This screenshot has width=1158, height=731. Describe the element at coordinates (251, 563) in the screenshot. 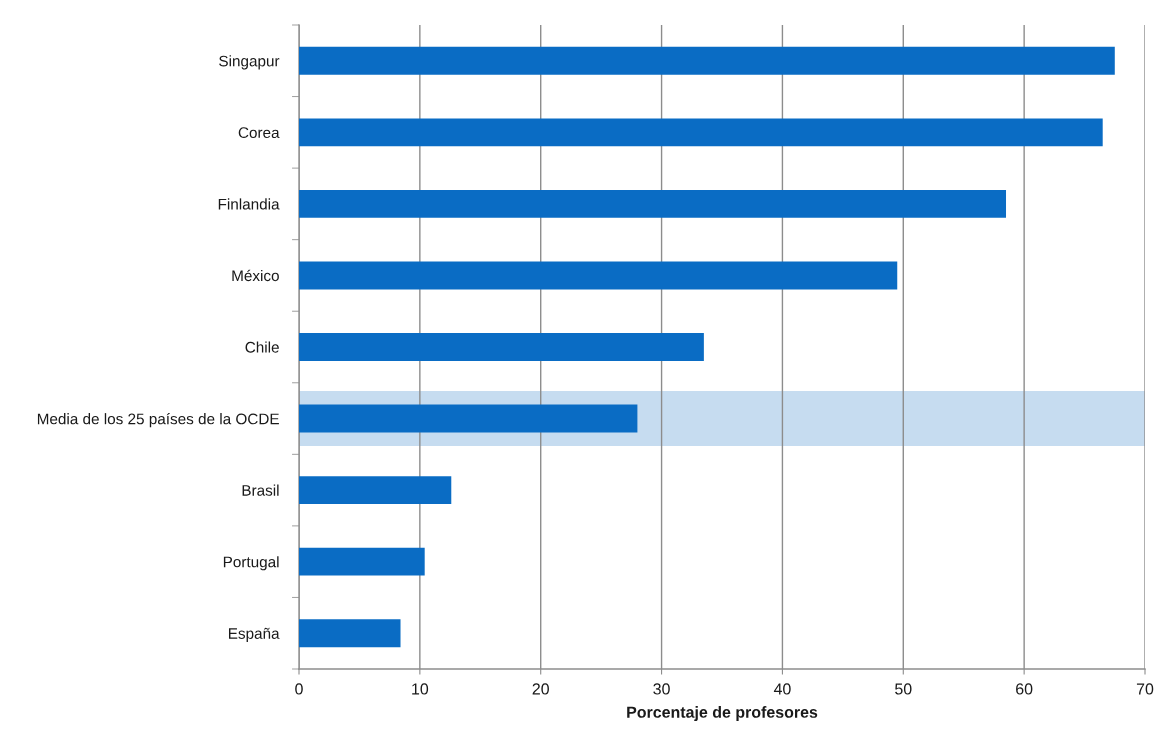

I see `y-tick-label: Portugal` at that location.